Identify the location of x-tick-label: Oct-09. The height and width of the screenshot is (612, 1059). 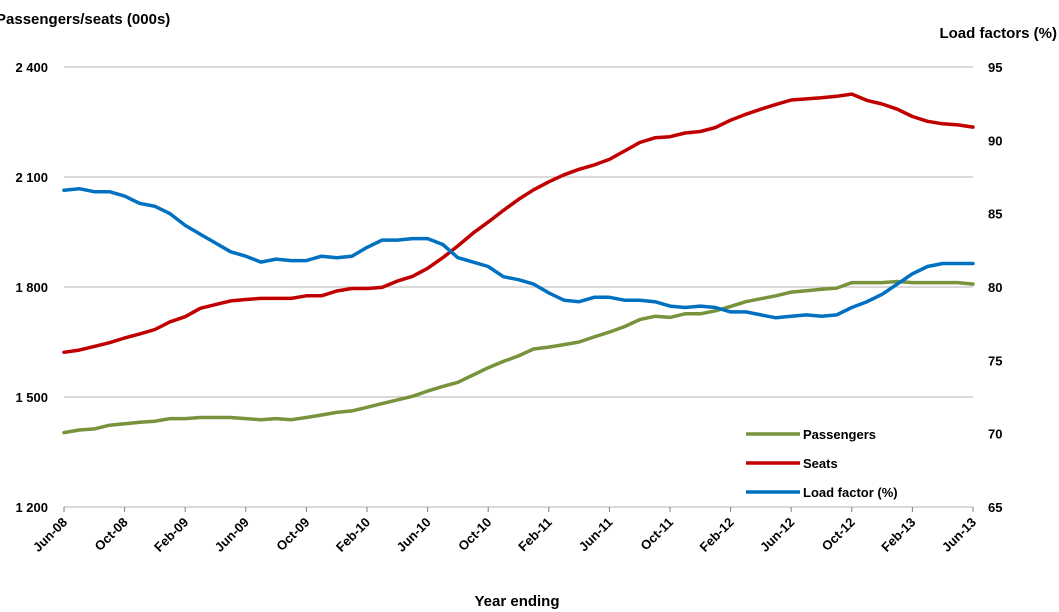
(292, 534).